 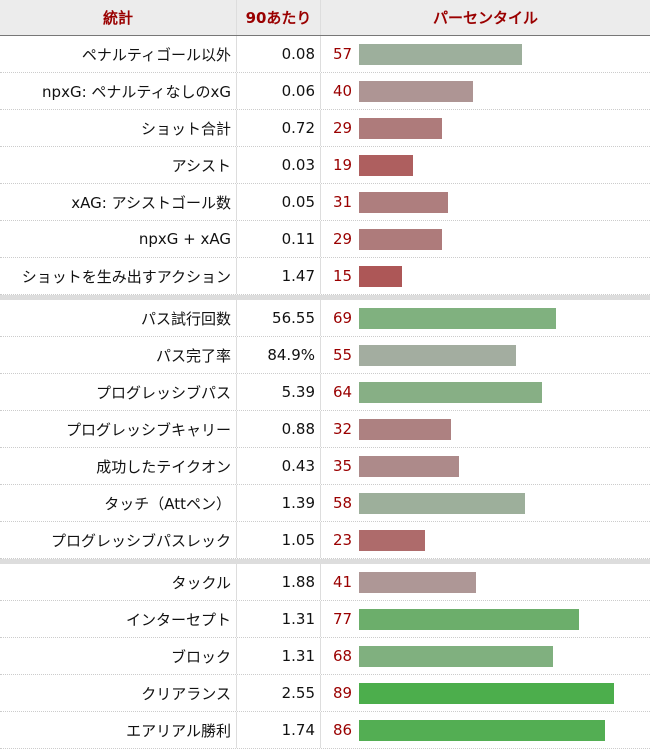 I want to click on percentile-value: 19, so click(x=343, y=165).